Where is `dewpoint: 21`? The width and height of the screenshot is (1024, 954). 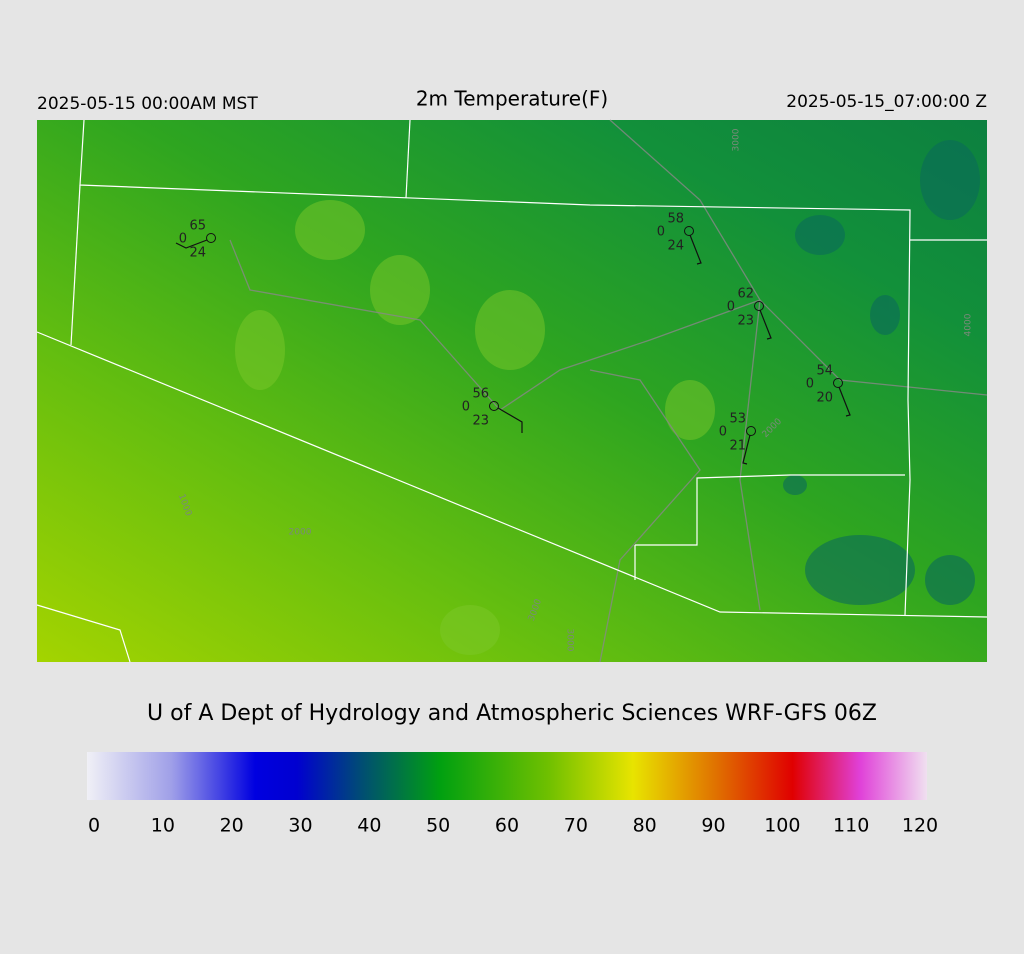 dewpoint: 21 is located at coordinates (737, 446).